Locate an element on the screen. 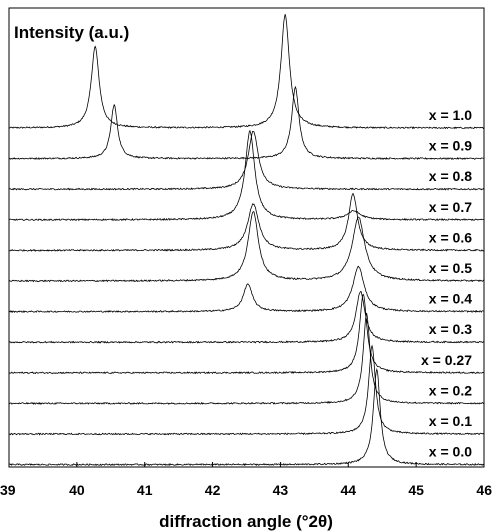 The image size is (493, 531). x-tick-label: 40 is located at coordinates (77, 490).